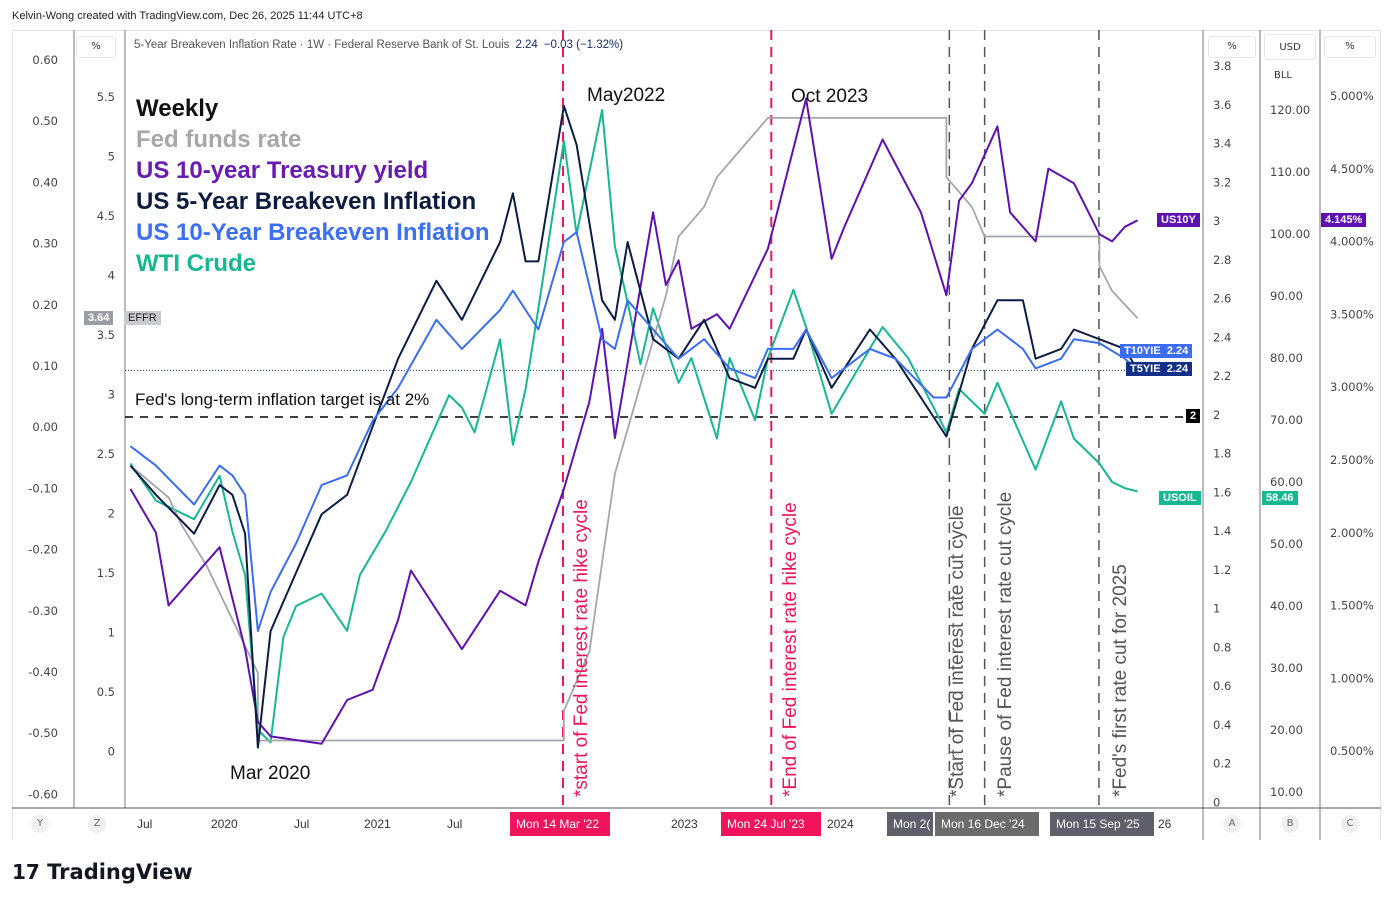  Describe the element at coordinates (684, 824) in the screenshot. I see `time-tick: 2023` at that location.